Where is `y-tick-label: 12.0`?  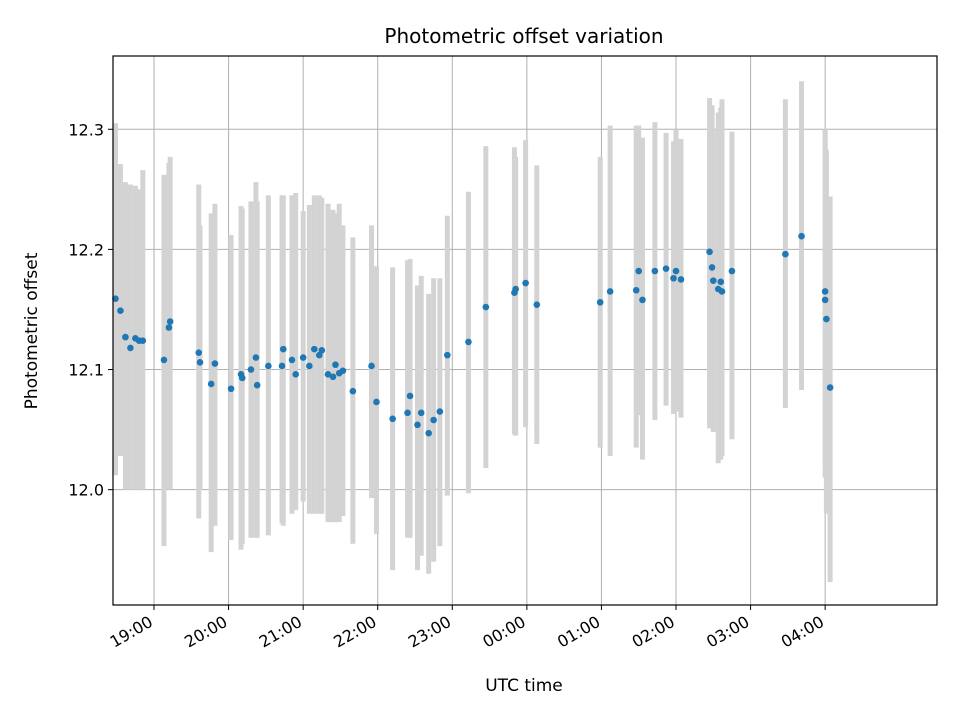 y-tick-label: 12.0 is located at coordinates (86, 490).